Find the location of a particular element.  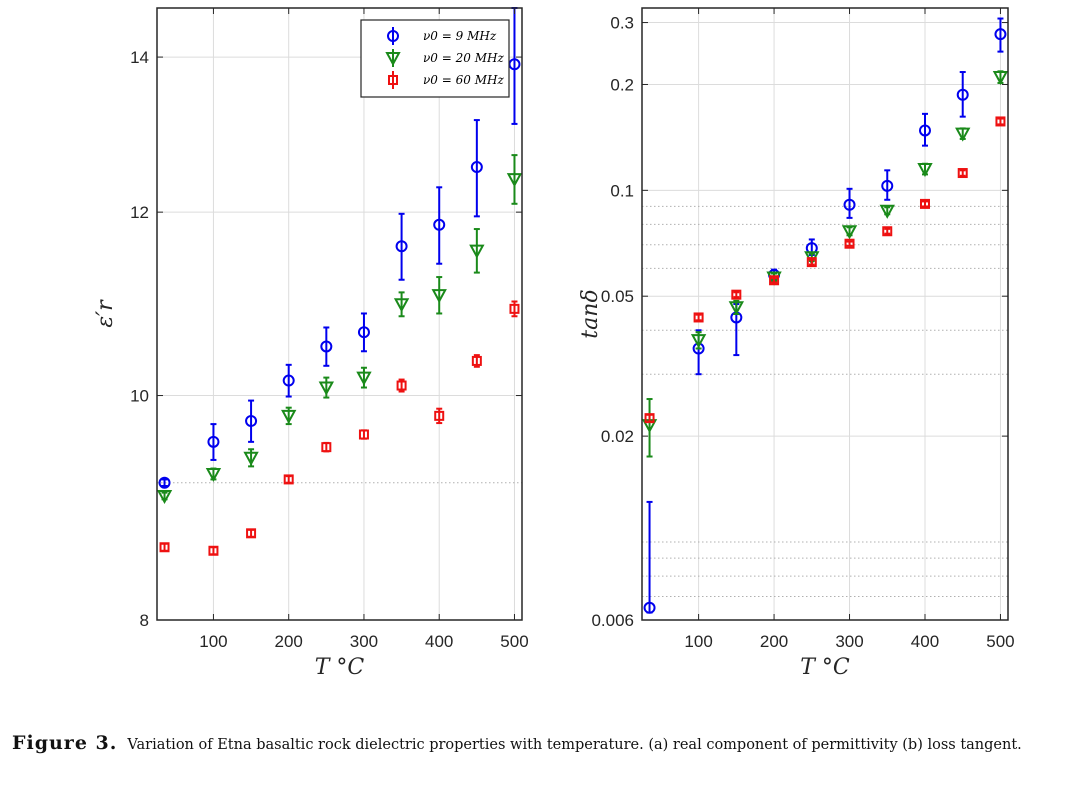

legend-label-60mhz: ν0 = 60 MHz is located at coordinates (463, 80).